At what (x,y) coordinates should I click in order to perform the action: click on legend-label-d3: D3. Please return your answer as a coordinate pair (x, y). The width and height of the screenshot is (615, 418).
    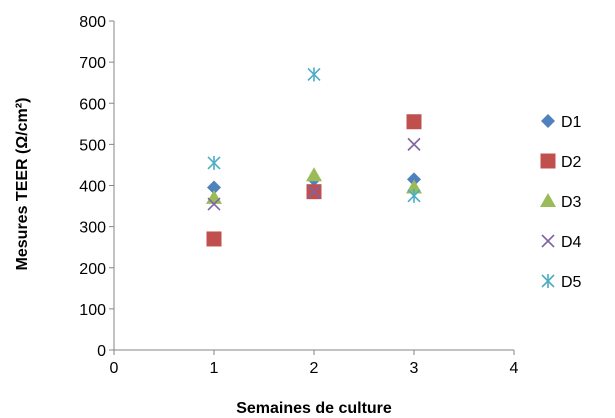
    Looking at the image, I should click on (571, 202).